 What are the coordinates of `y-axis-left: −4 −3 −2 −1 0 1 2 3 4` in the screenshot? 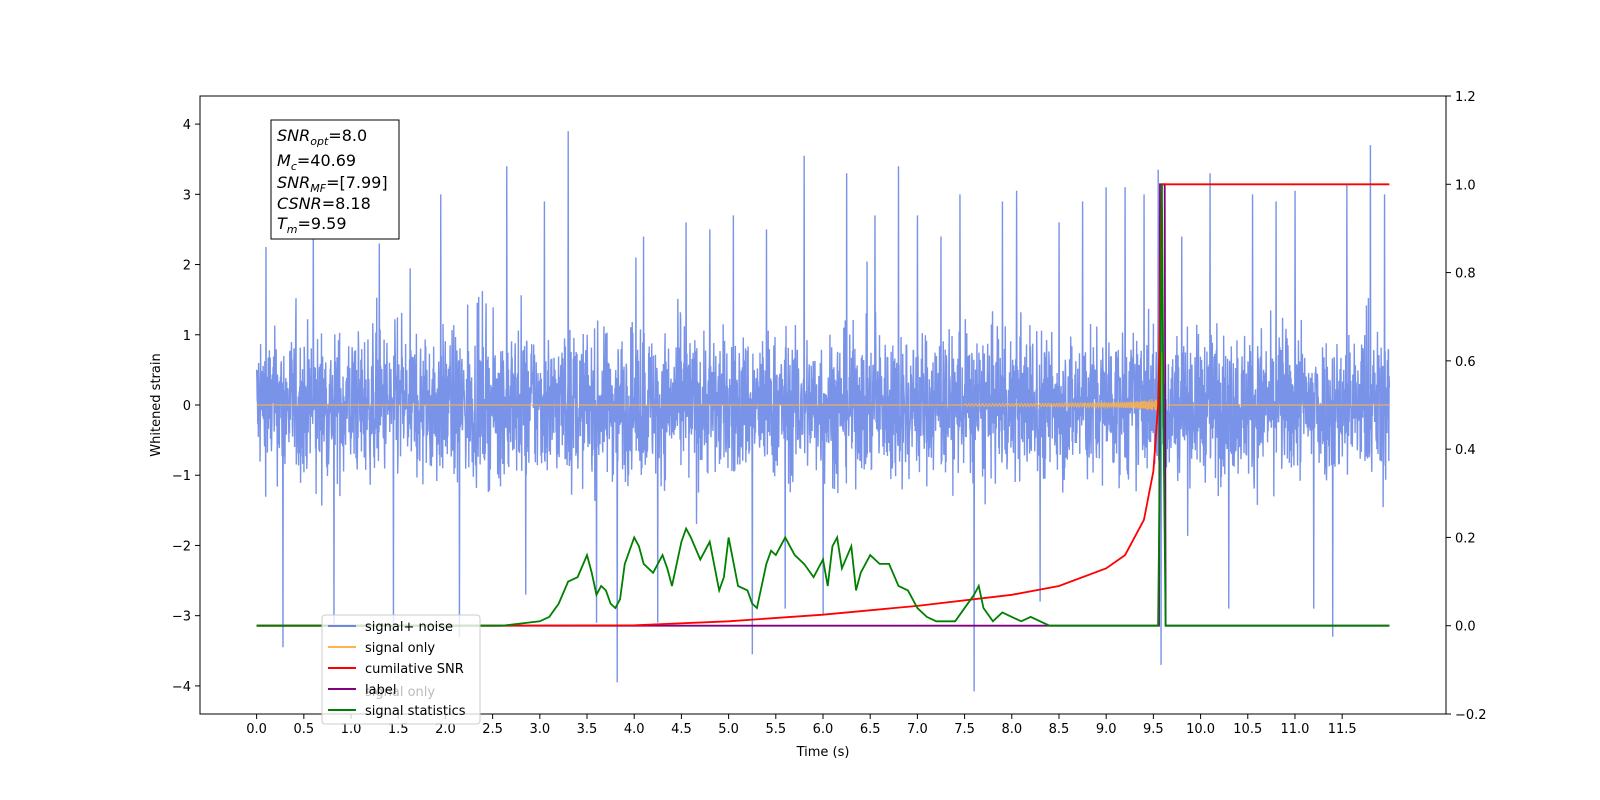 It's located at (186, 406).